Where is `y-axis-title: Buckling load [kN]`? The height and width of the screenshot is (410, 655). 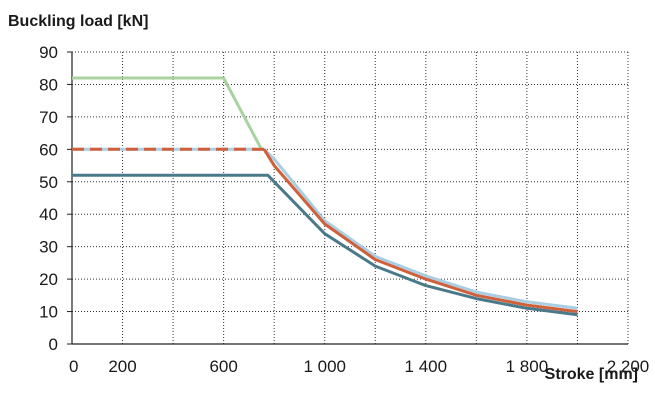 y-axis-title: Buckling load [kN] is located at coordinates (78, 21).